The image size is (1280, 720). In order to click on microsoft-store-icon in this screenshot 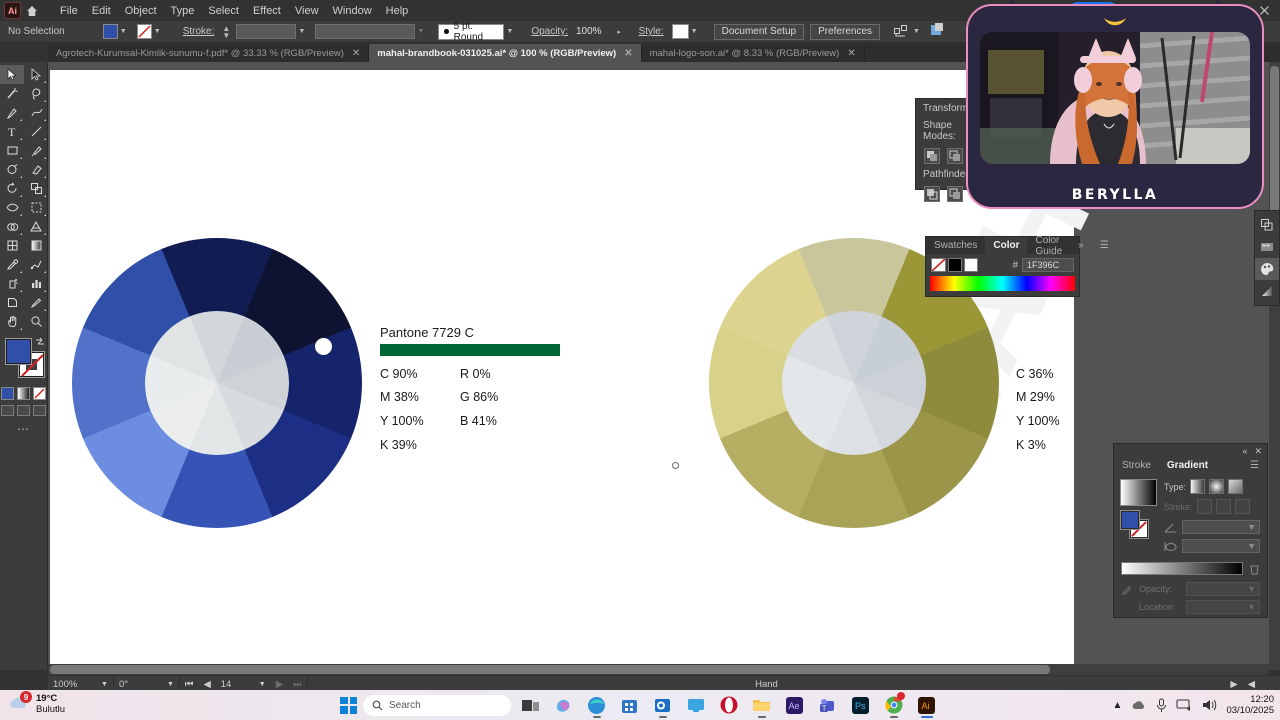, I will do `click(629, 705)`.